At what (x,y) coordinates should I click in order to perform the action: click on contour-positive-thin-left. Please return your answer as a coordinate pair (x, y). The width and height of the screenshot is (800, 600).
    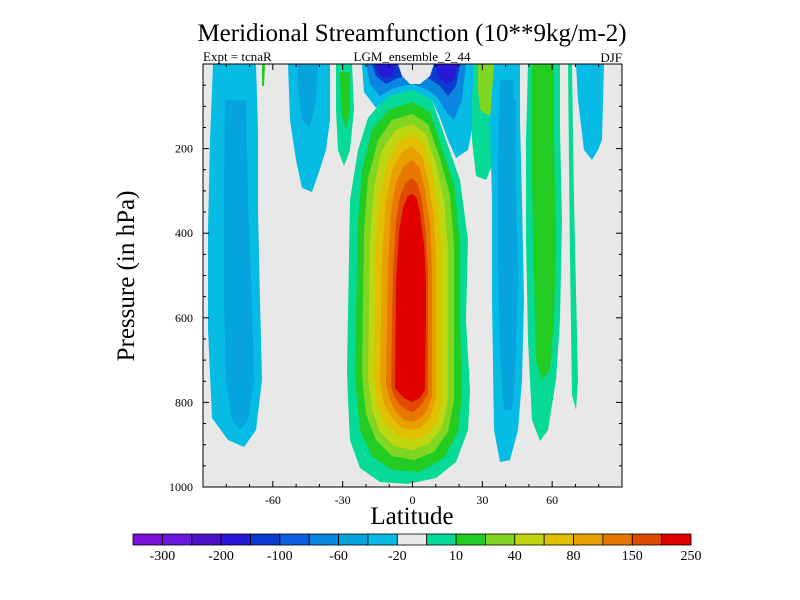
    Looking at the image, I should click on (263, 75).